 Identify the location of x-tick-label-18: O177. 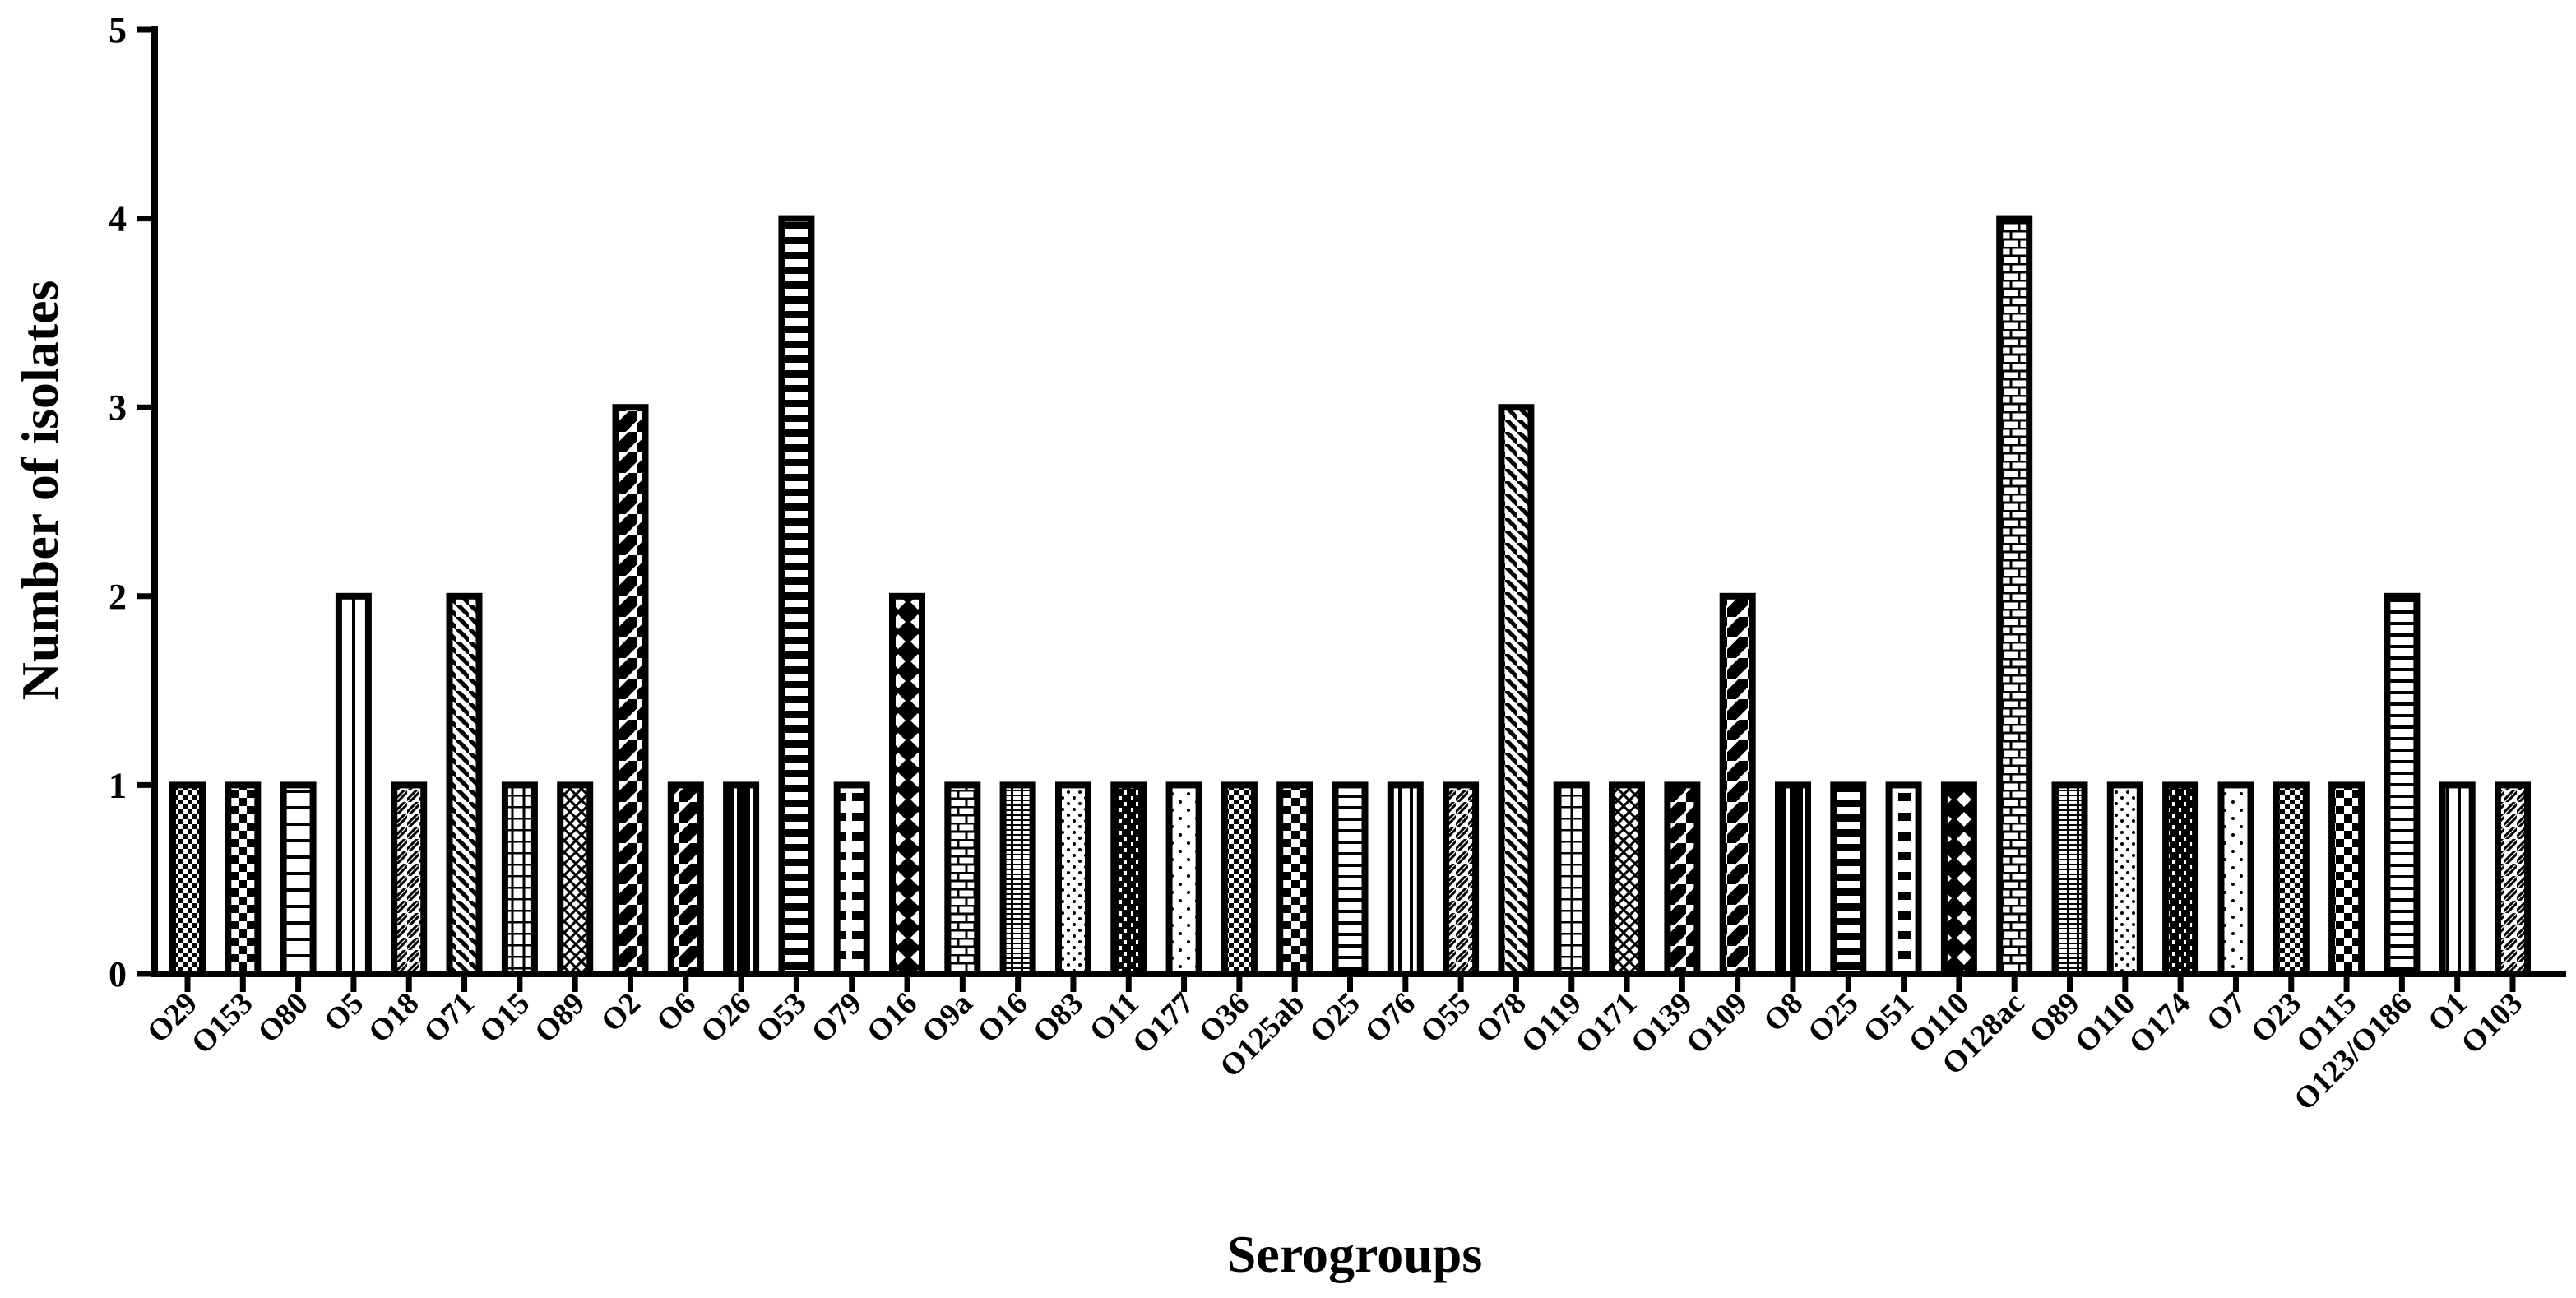
(1163, 1023).